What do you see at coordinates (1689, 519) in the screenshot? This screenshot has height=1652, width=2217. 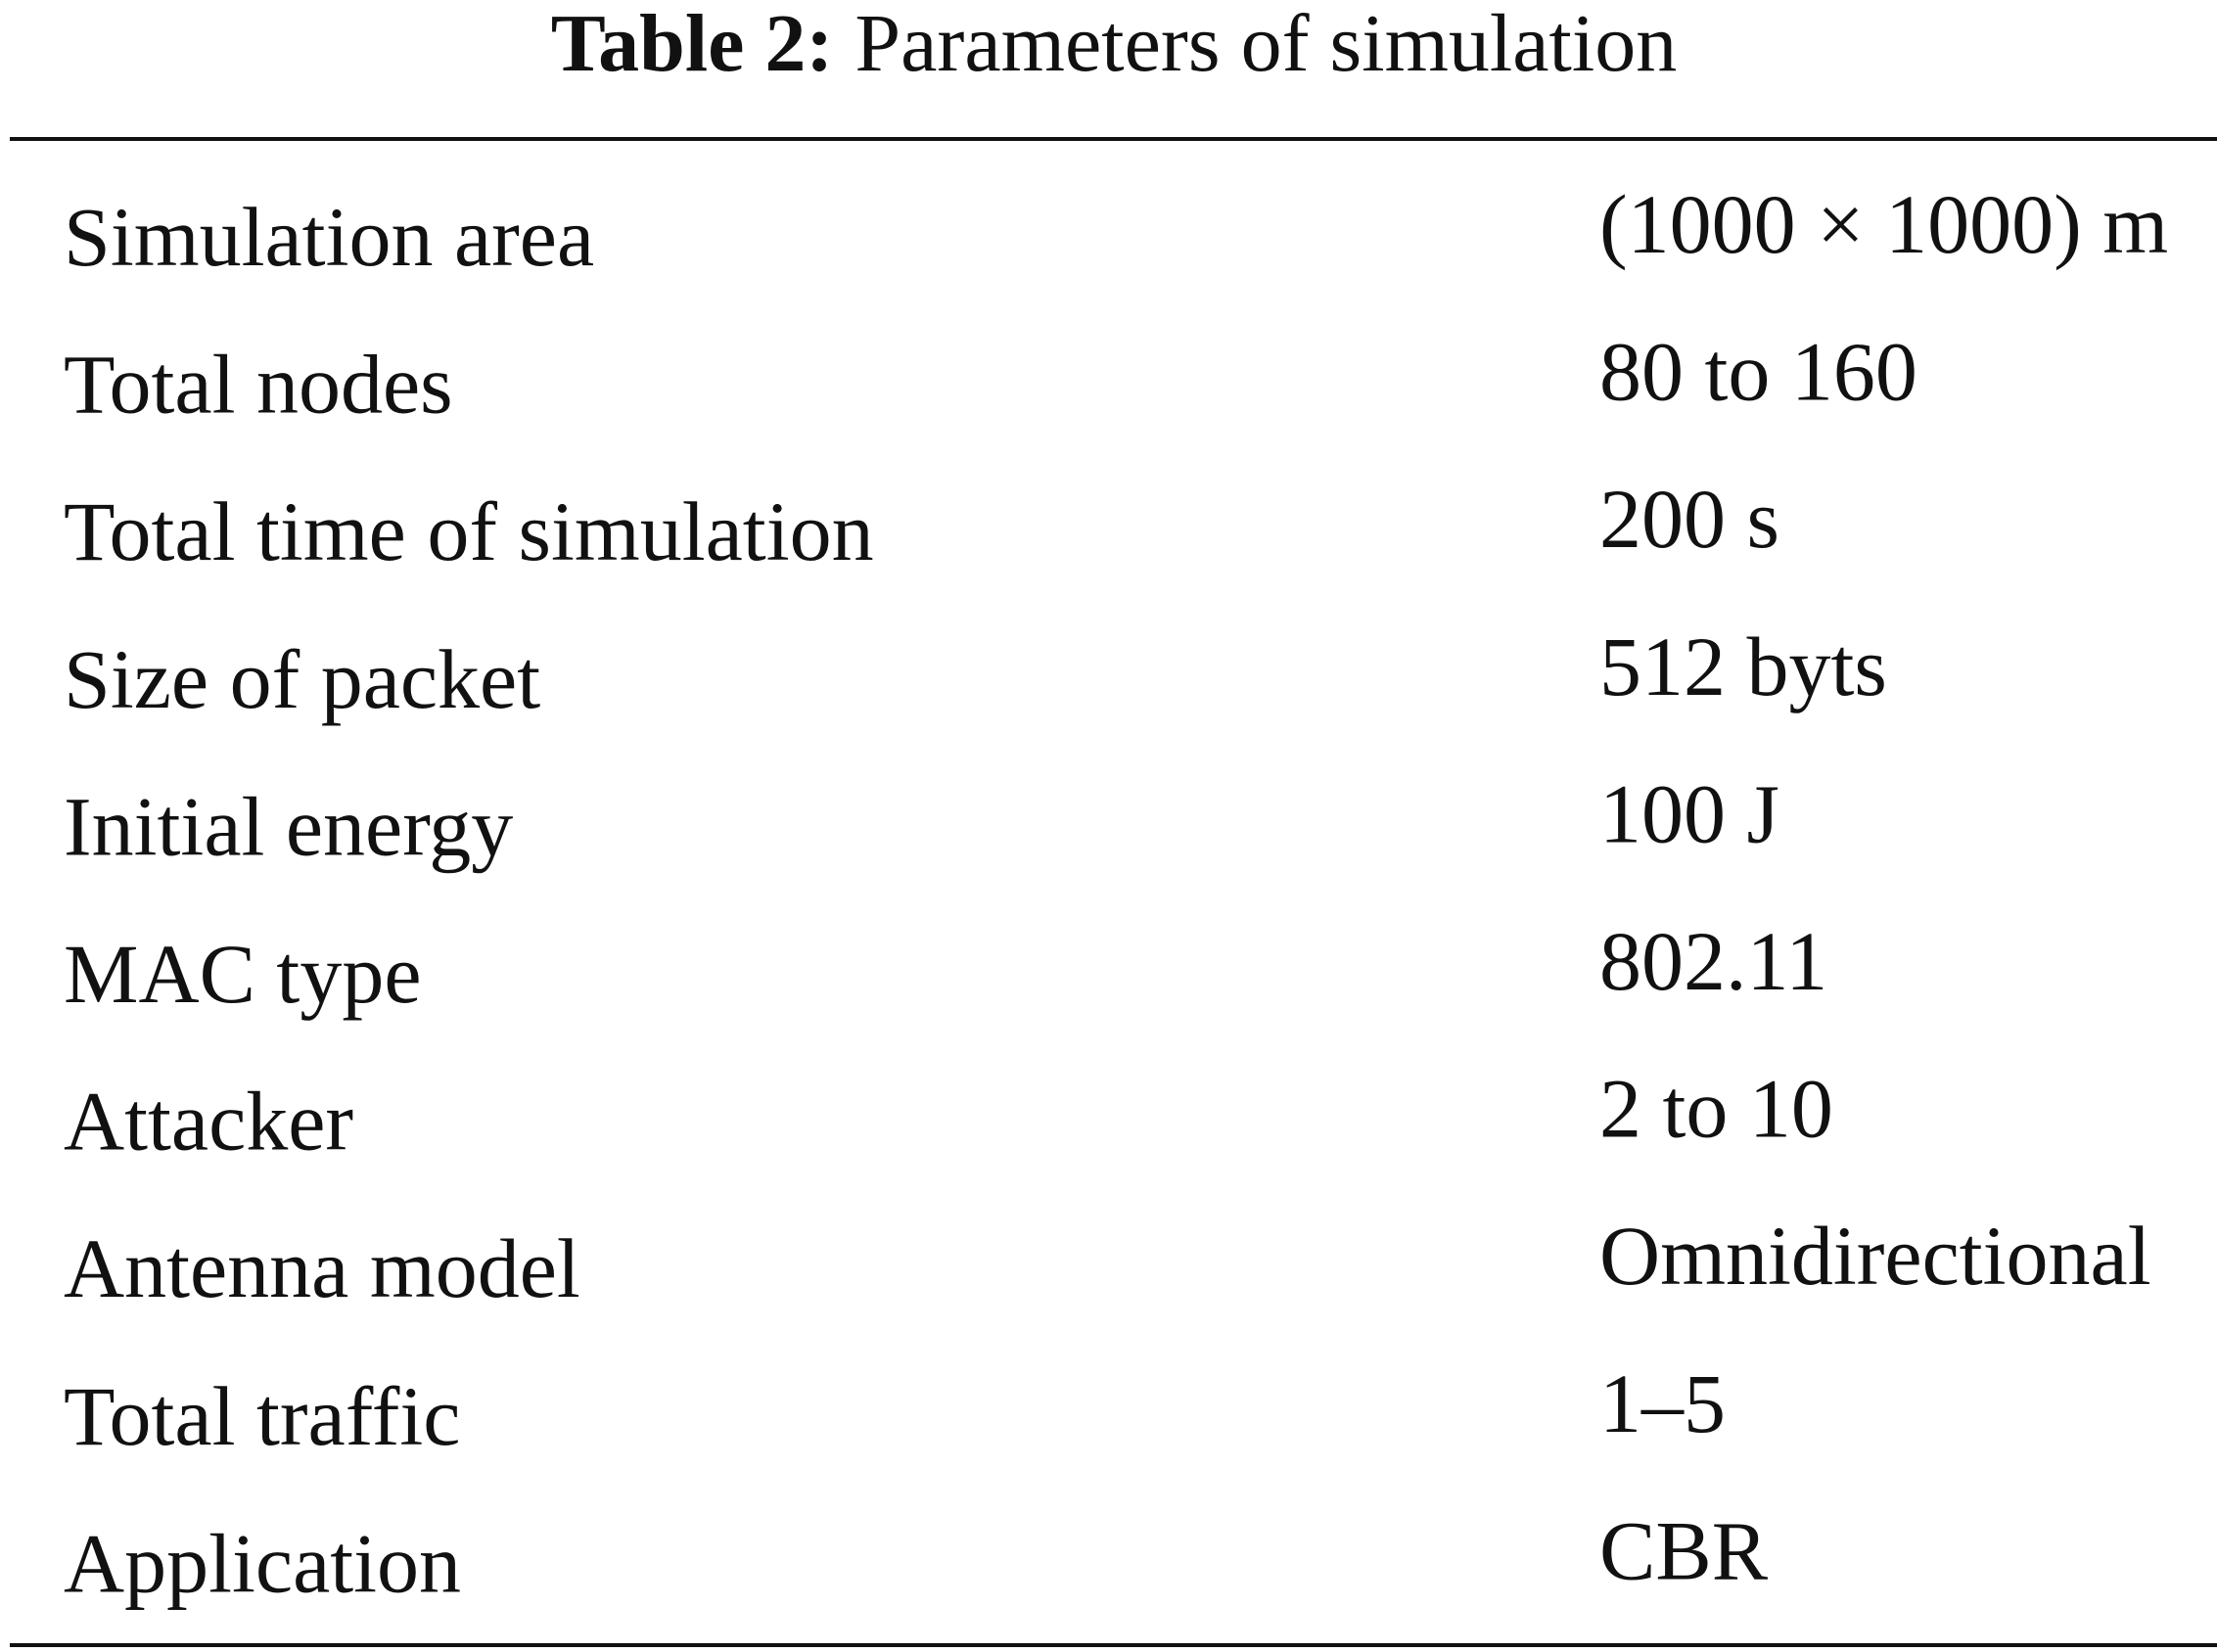 I see `parameter-value: 200 s` at bounding box center [1689, 519].